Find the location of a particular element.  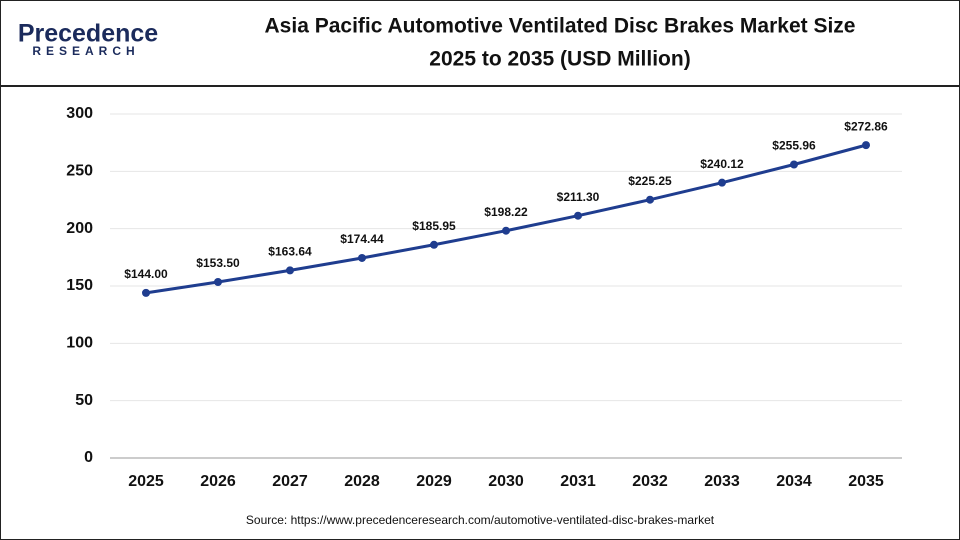

value-label: $211.30 is located at coordinates (578, 197).